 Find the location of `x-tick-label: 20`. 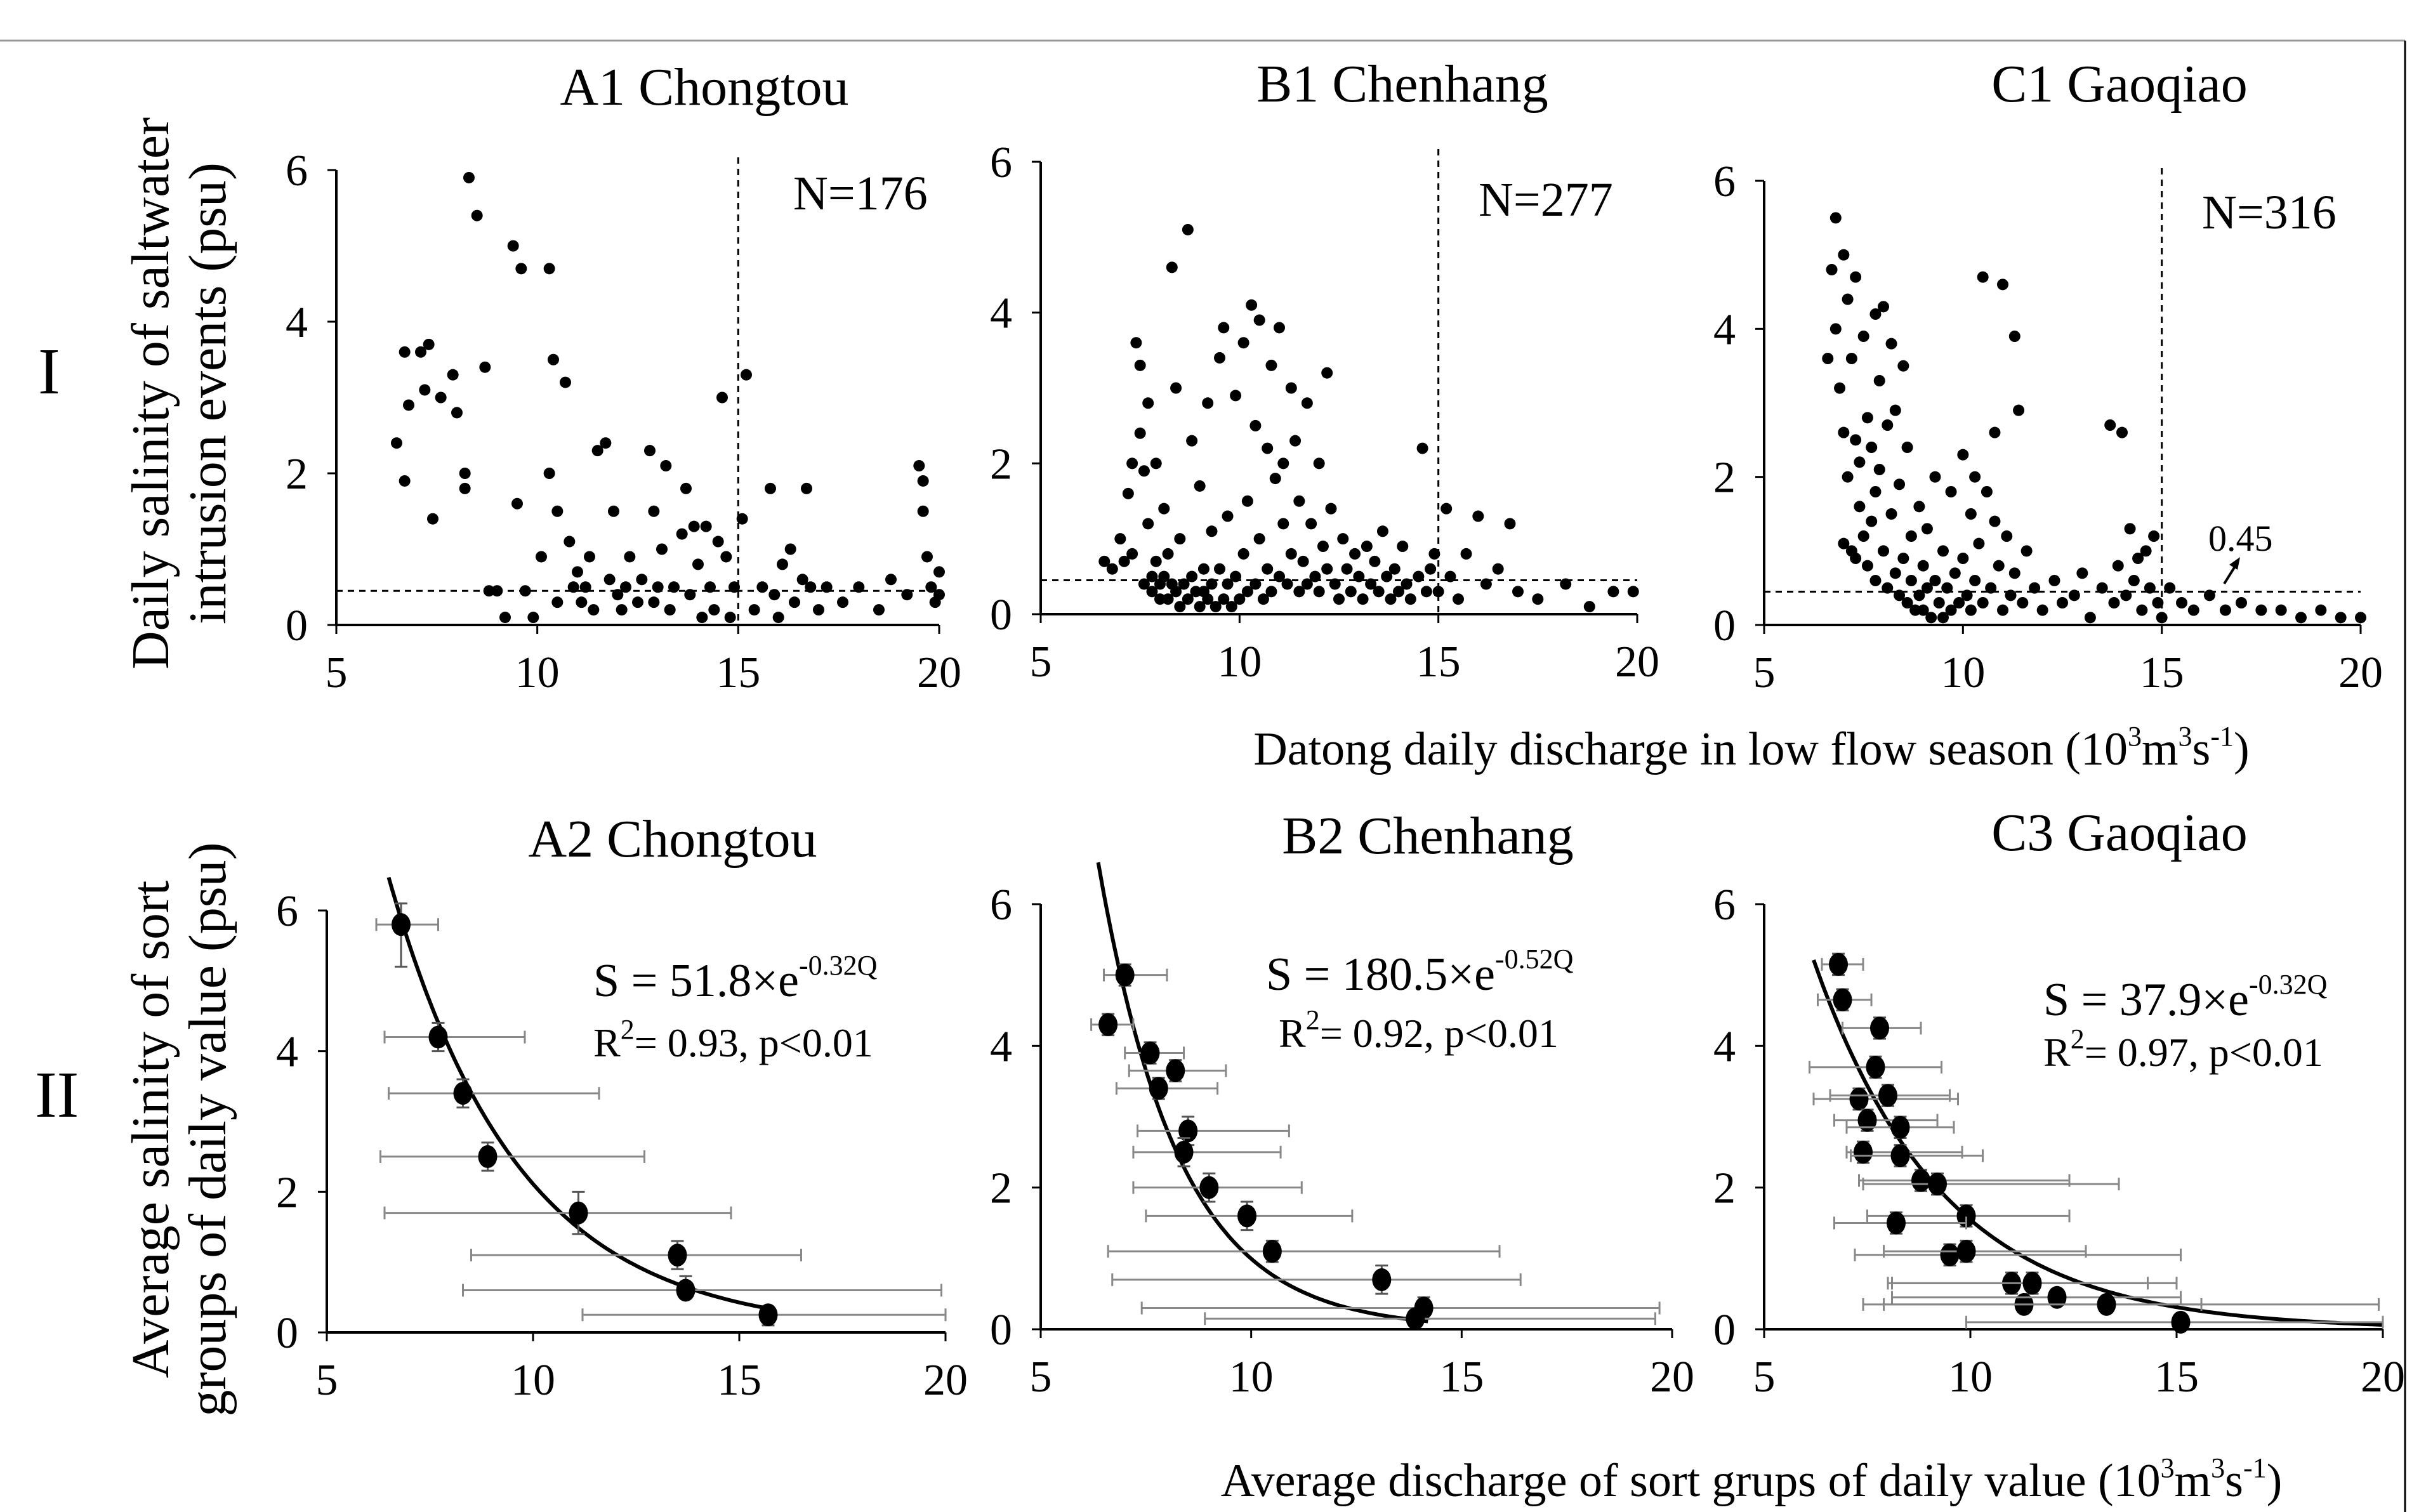

x-tick-label: 20 is located at coordinates (945, 1381).